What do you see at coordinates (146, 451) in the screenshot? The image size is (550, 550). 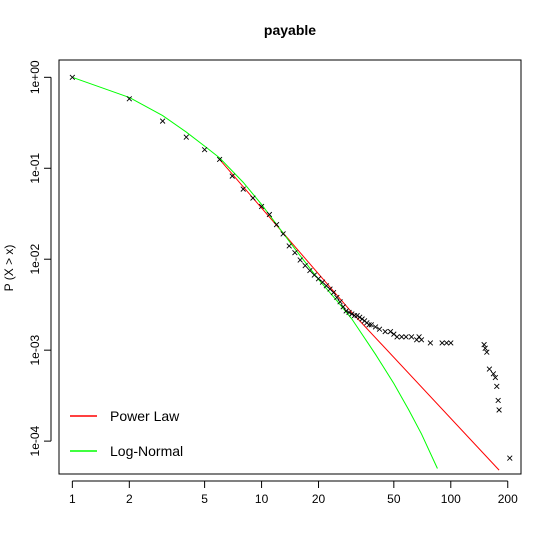 I see `legend-label: Log-Normal` at bounding box center [146, 451].